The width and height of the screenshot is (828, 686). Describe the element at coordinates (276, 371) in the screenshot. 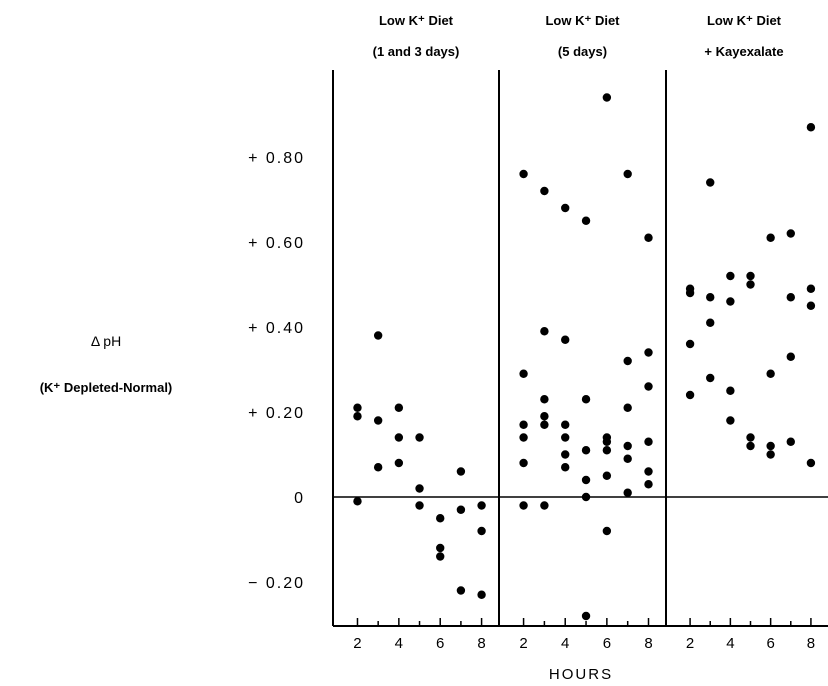

I see `y-axis-tick-labels: + 0.80 + 0.60 + 0.40 + 0.20 0 − 0.20` at that location.